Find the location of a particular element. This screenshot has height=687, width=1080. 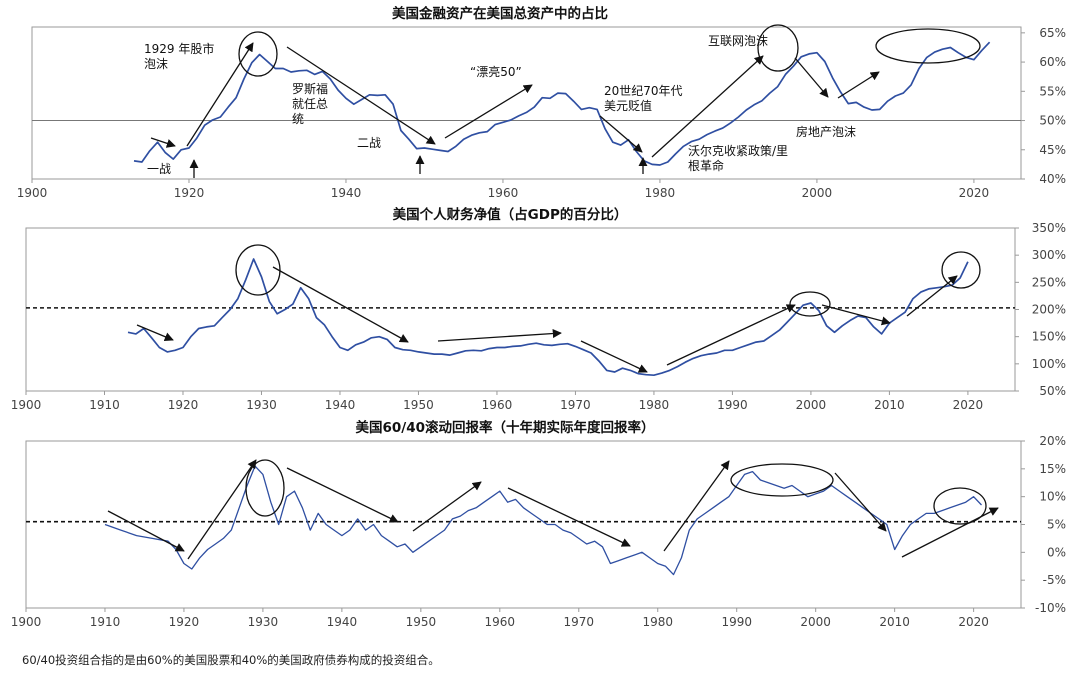

annotation-1970s-devaluation: 20世纪70年代美元贬值 is located at coordinates (643, 98).